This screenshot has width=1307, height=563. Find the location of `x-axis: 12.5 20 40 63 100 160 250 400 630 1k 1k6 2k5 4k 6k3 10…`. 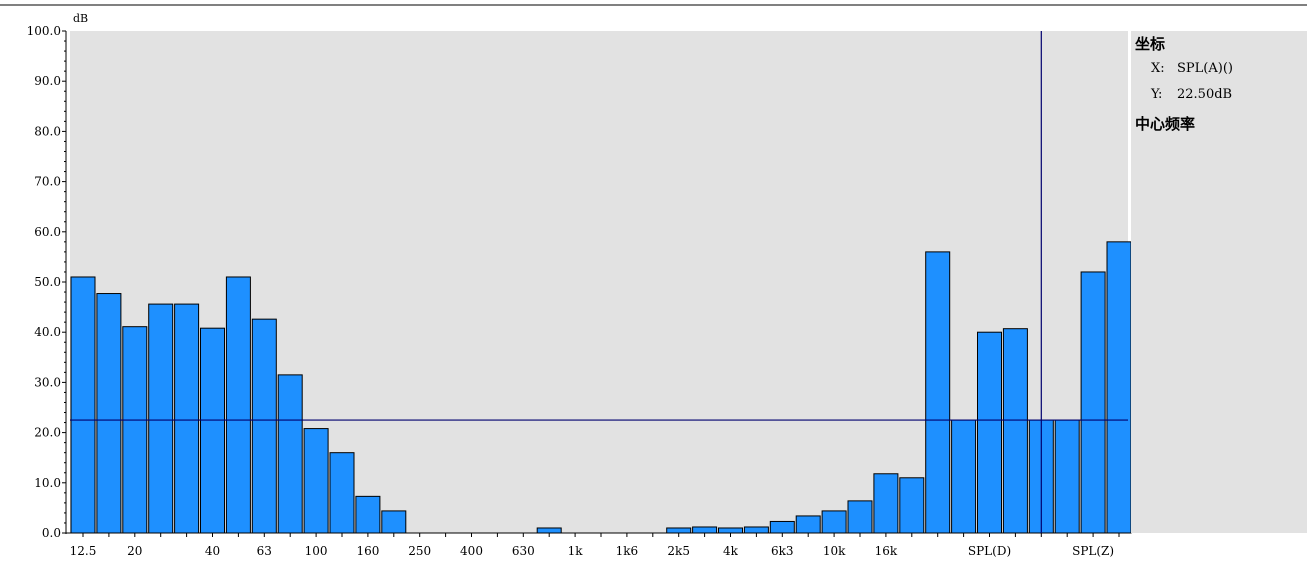

x-axis: 12.5 20 40 63 100 160 250 400 630 1k 1k6 2k5 4k 6k3 10… is located at coordinates (597, 545).